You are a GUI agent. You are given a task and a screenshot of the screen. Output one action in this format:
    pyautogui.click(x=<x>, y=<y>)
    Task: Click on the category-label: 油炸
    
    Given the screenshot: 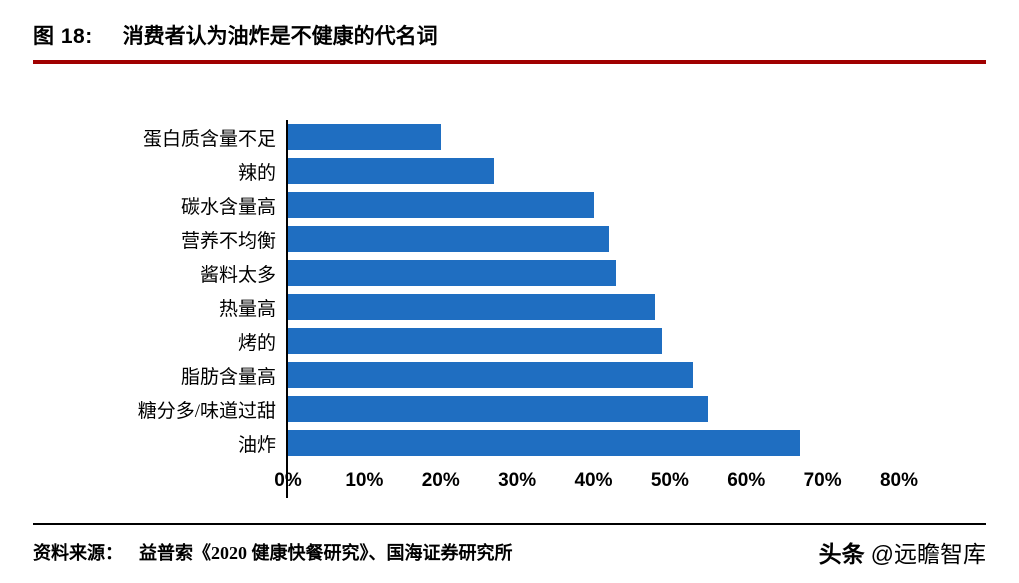 What is the action you would take?
    pyautogui.click(x=256, y=445)
    